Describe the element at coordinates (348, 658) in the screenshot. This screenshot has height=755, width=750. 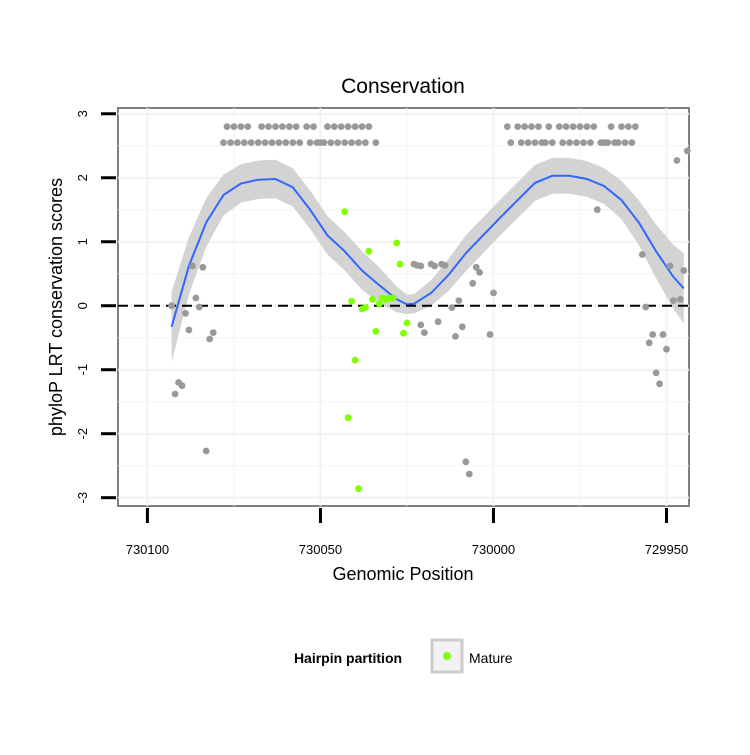
I see `legend-title: Hairpin partition` at that location.